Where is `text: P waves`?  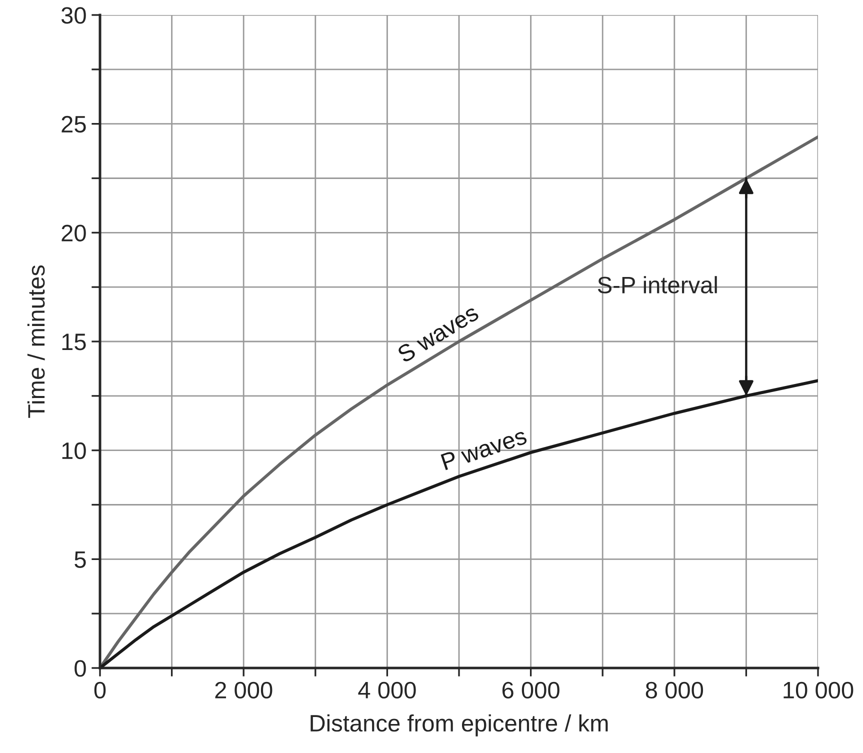 text: P waves is located at coordinates (484, 448).